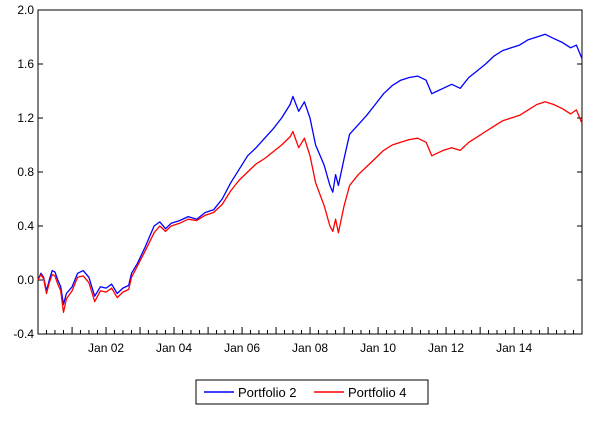 This screenshot has width=608, height=426. Describe the element at coordinates (25, 280) in the screenshot. I see `y-tick-label: 0.0` at that location.